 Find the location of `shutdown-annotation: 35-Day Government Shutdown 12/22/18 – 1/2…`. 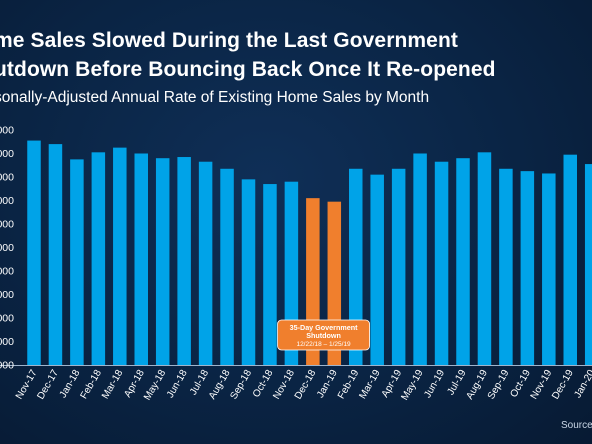

shutdown-annotation: 35-Day Government Shutdown 12/22/18 – 1/2… is located at coordinates (323, 335).